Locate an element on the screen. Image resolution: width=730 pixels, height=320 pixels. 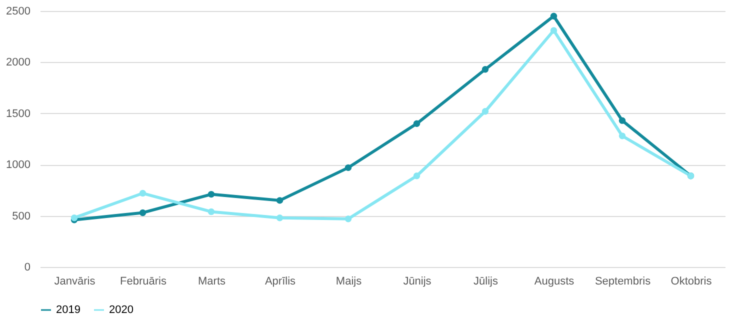
x-tick-label: Maijs is located at coordinates (349, 282).